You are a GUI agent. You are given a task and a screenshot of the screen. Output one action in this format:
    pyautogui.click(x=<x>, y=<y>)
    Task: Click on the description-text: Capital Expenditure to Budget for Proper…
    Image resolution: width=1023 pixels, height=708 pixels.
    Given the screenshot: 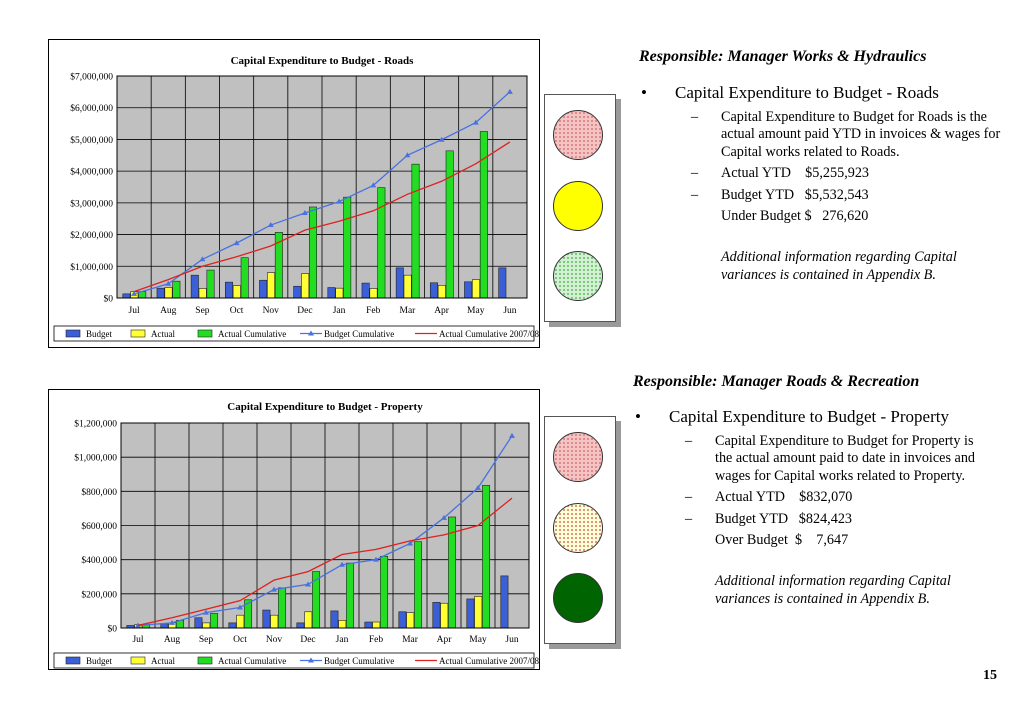 What is the action you would take?
    pyautogui.click(x=845, y=458)
    